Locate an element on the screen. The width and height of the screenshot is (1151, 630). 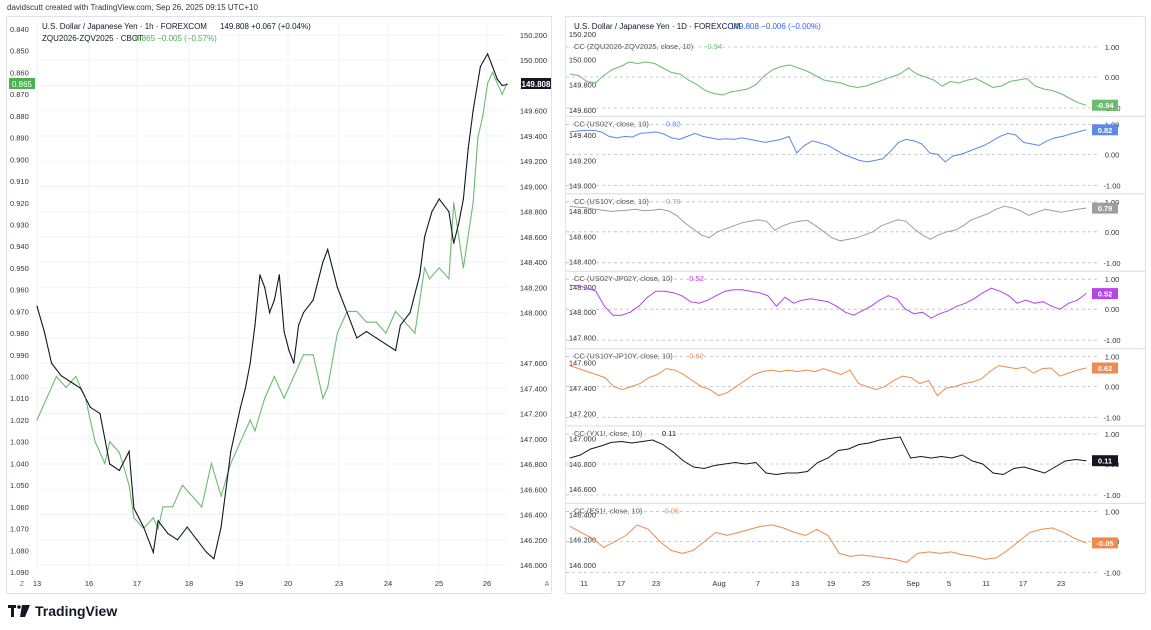
daily-time-axis: 11 17 23 Aug 7 13 19 25 Sep 5 11 17 23 is located at coordinates (822, 583).